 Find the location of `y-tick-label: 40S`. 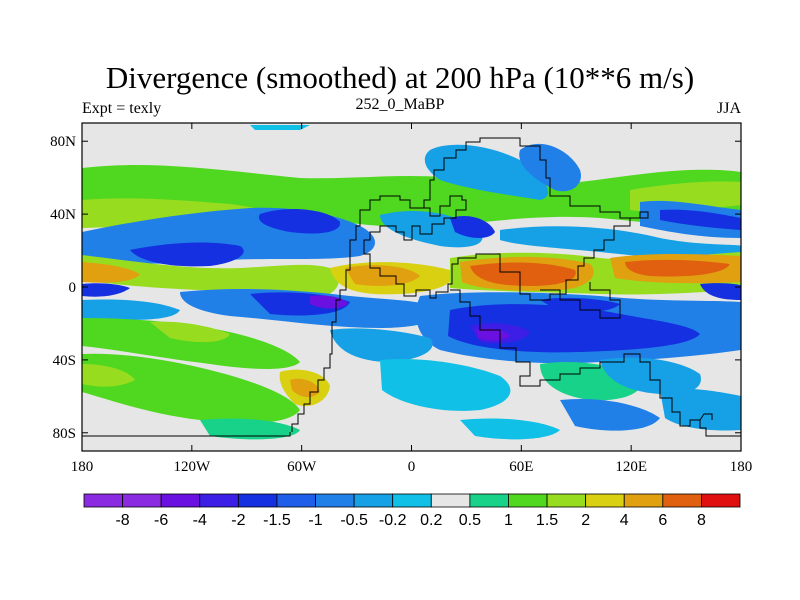

y-tick-label: 40S is located at coordinates (64, 361).